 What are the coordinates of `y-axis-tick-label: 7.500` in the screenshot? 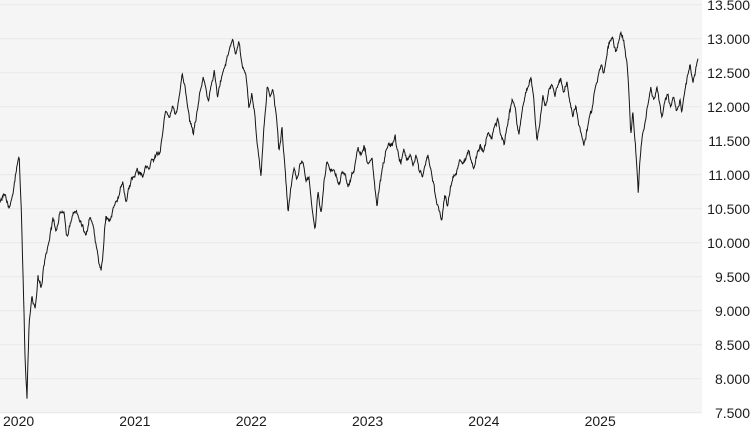 It's located at (732, 412).